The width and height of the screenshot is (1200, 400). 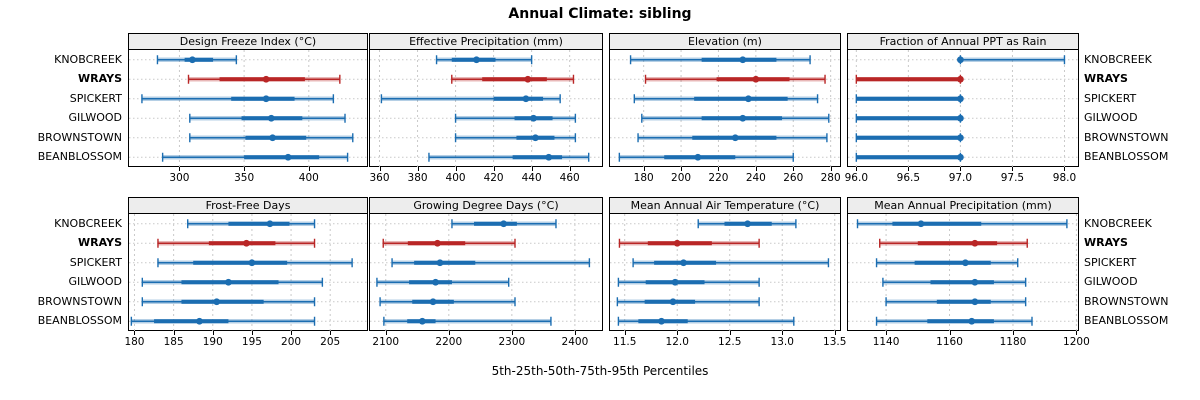 What do you see at coordinates (730, 342) in the screenshot?
I see `tick-label: 12.5` at bounding box center [730, 342].